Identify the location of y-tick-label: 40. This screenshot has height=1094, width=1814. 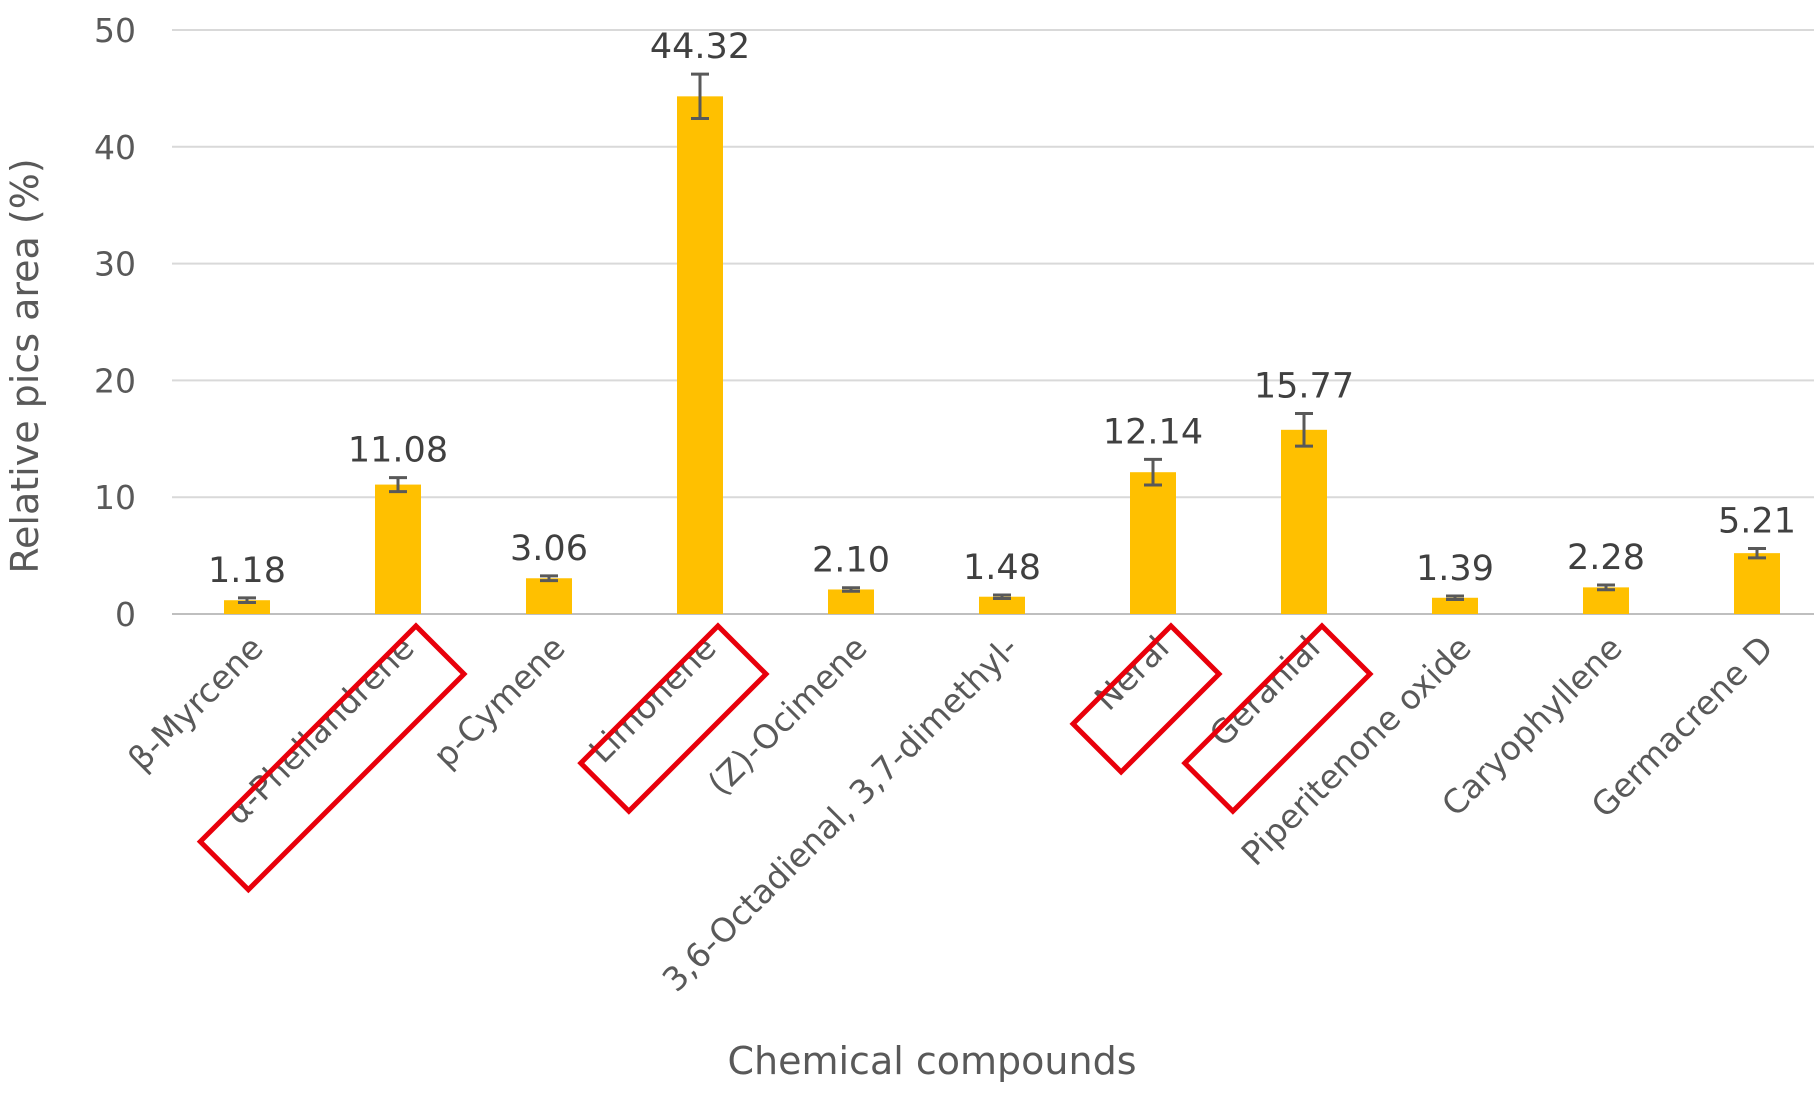
(115, 147).